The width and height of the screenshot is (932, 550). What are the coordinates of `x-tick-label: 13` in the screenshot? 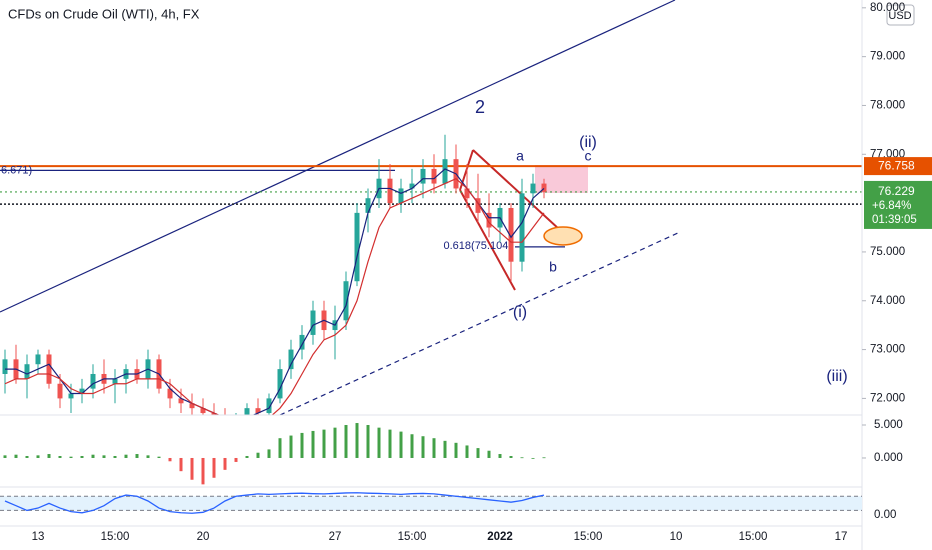 It's located at (38, 537).